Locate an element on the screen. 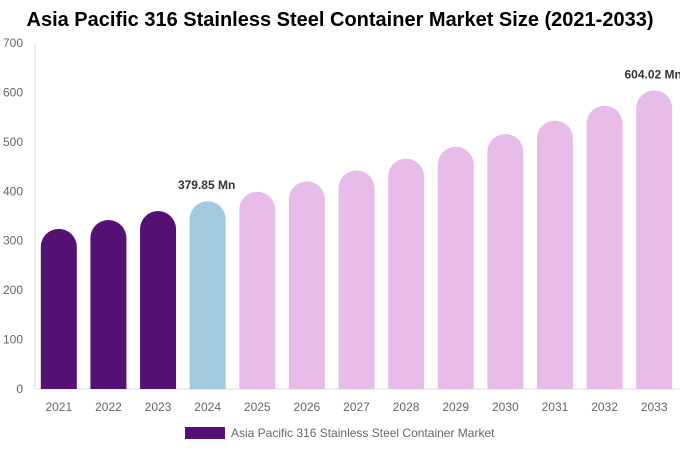 The width and height of the screenshot is (680, 450). x-tick-label: 2029 is located at coordinates (455, 407).